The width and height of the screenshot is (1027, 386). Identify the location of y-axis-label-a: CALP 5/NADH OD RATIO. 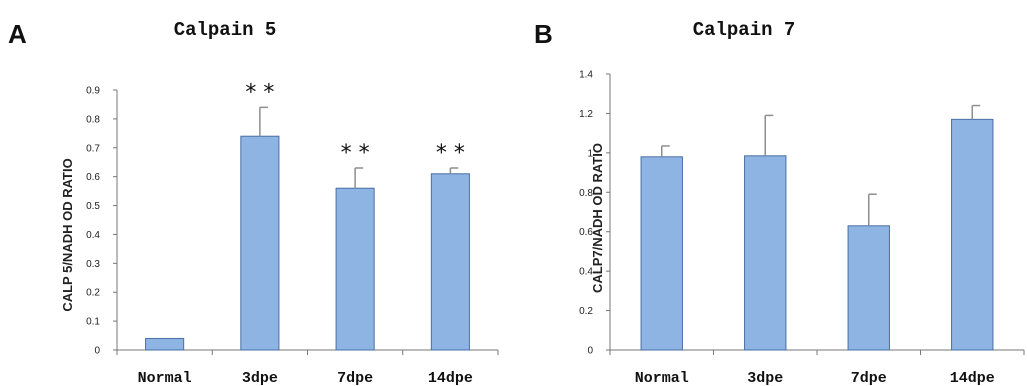
(67, 234).